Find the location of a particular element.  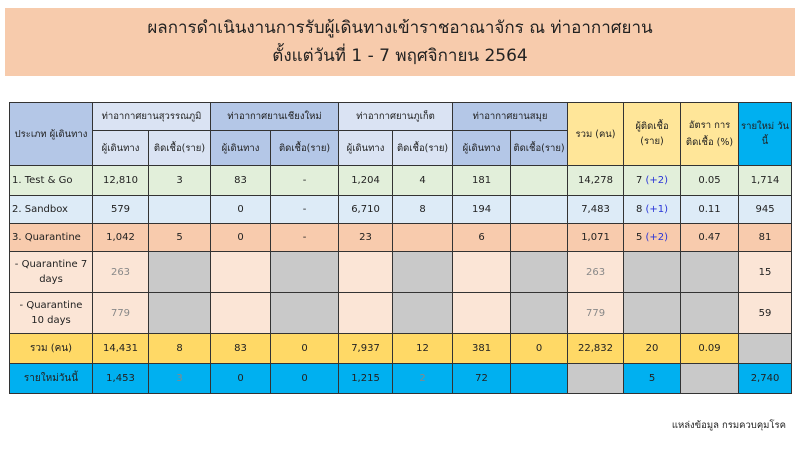

header-infected: ผู้ติดเชื้อ (ราย) is located at coordinates (652, 134).